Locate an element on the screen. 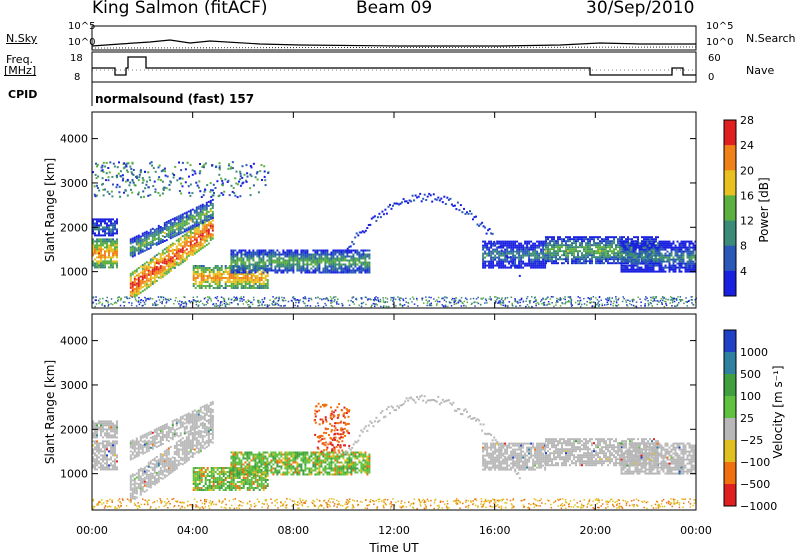 Image resolution: width=800 pixels, height=554 pixels. velocity-cbar-tick-5: −100 is located at coordinates (755, 462).